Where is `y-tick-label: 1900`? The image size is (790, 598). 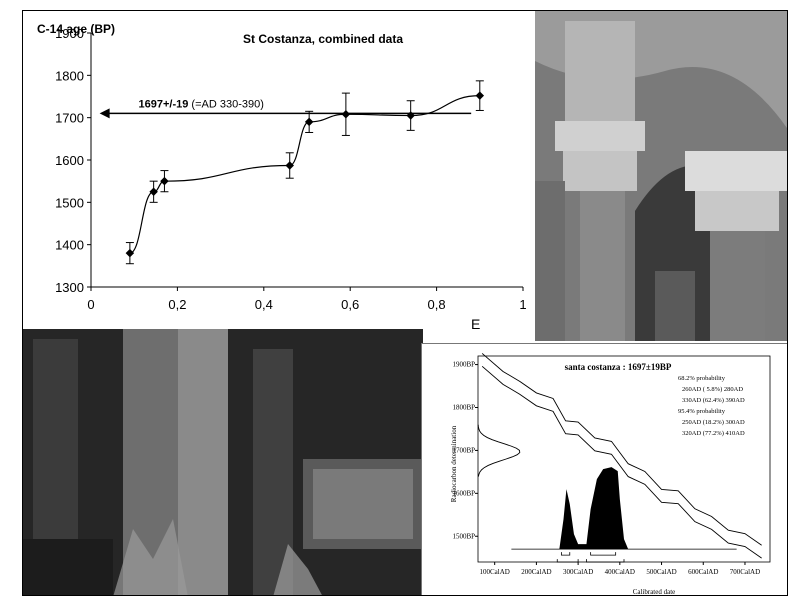 y-tick-label: 1900 is located at coordinates (69, 33).